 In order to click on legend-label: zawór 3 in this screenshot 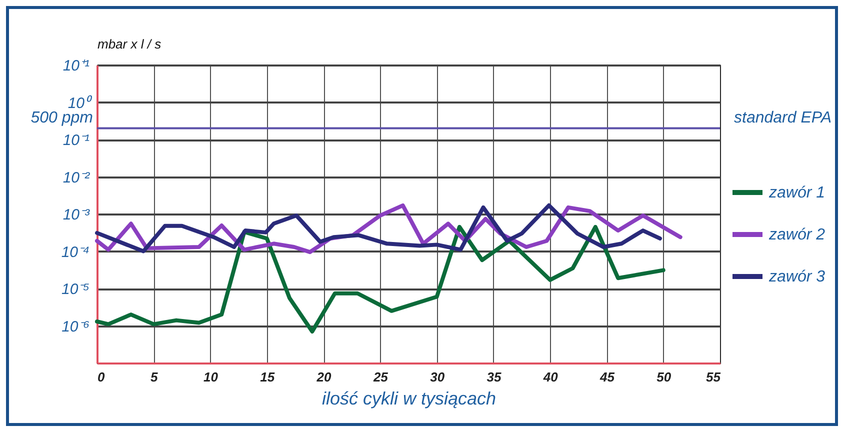, I will do `click(797, 277)`.